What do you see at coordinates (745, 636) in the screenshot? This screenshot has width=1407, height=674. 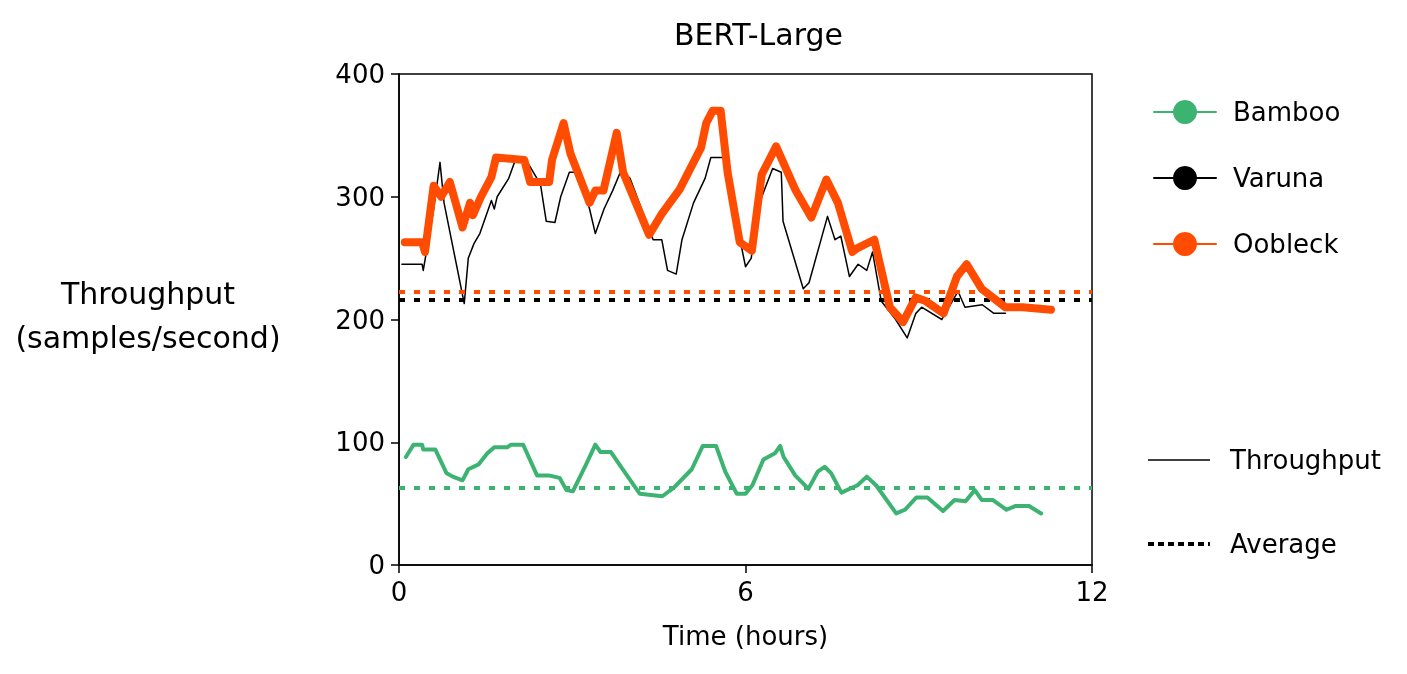 I see `x-axis-title: Time (hours)` at bounding box center [745, 636].